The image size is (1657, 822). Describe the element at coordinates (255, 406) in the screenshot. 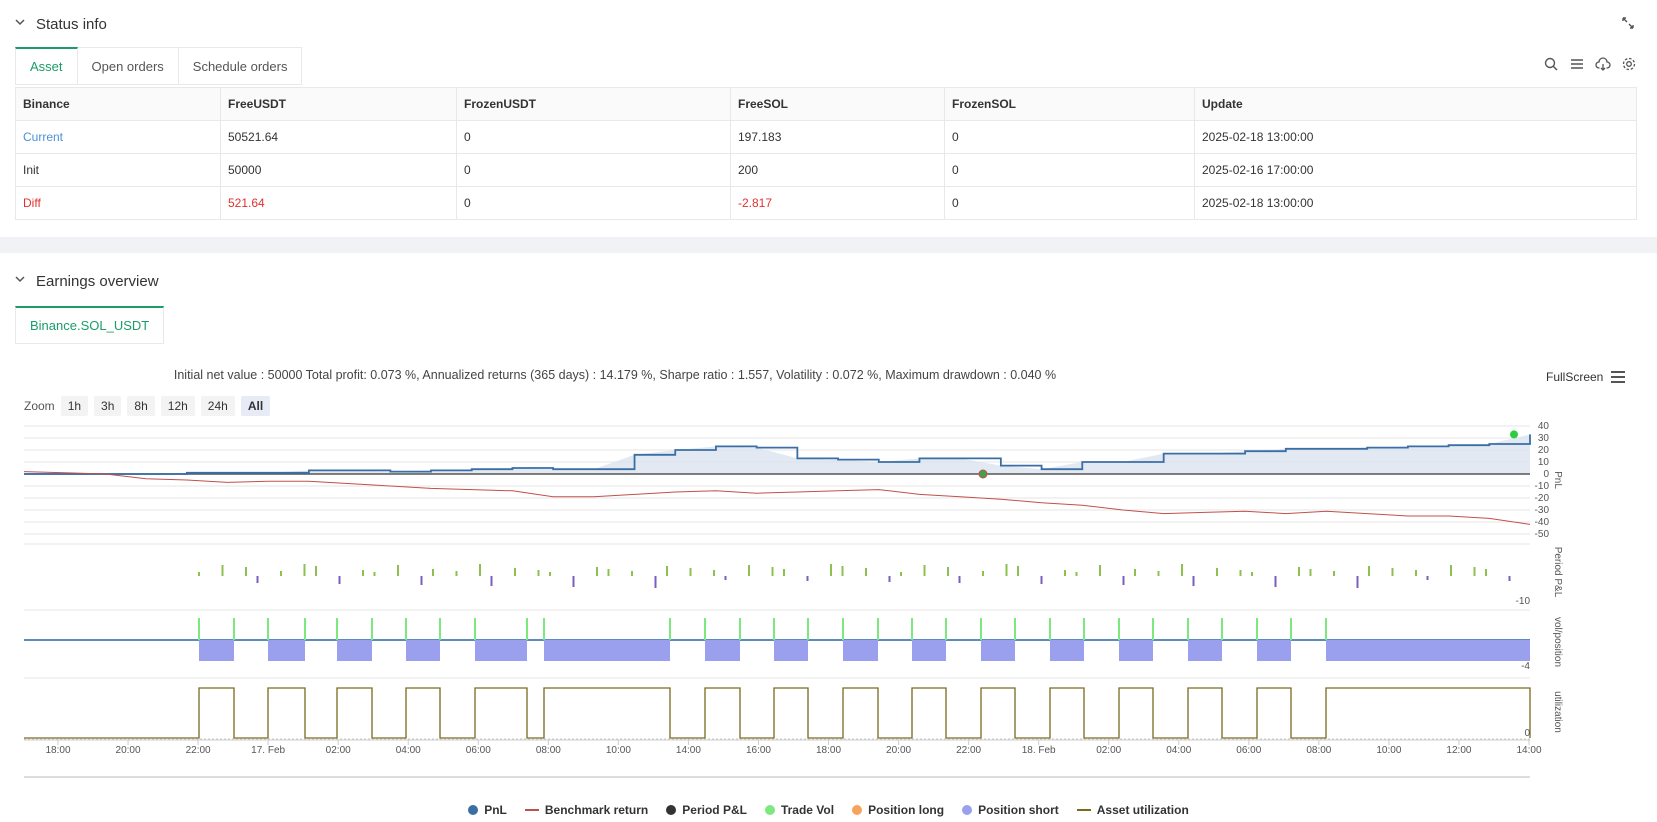

I see `zoom-all-button: All` at that location.